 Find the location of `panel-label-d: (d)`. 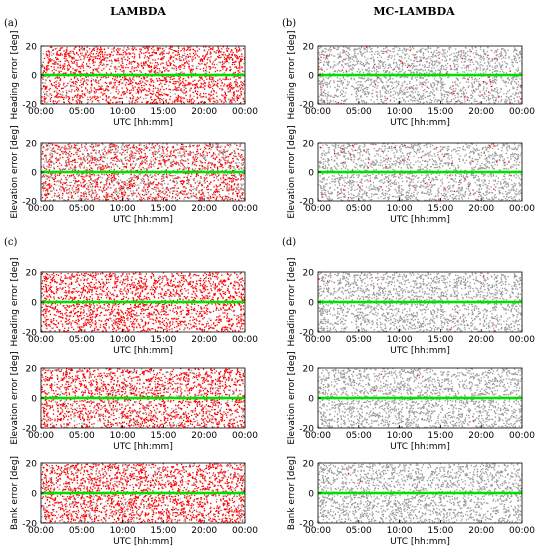

panel-label-d: (d) is located at coordinates (289, 242).